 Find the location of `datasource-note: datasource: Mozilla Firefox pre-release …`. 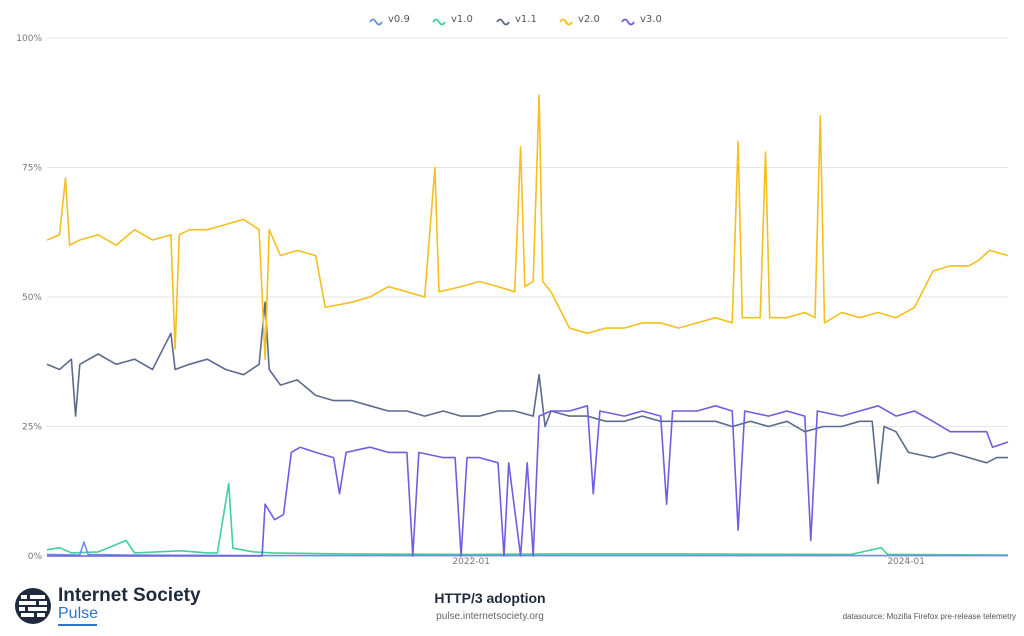

datasource-note: datasource: Mozilla Firefox pre-release … is located at coordinates (929, 616).